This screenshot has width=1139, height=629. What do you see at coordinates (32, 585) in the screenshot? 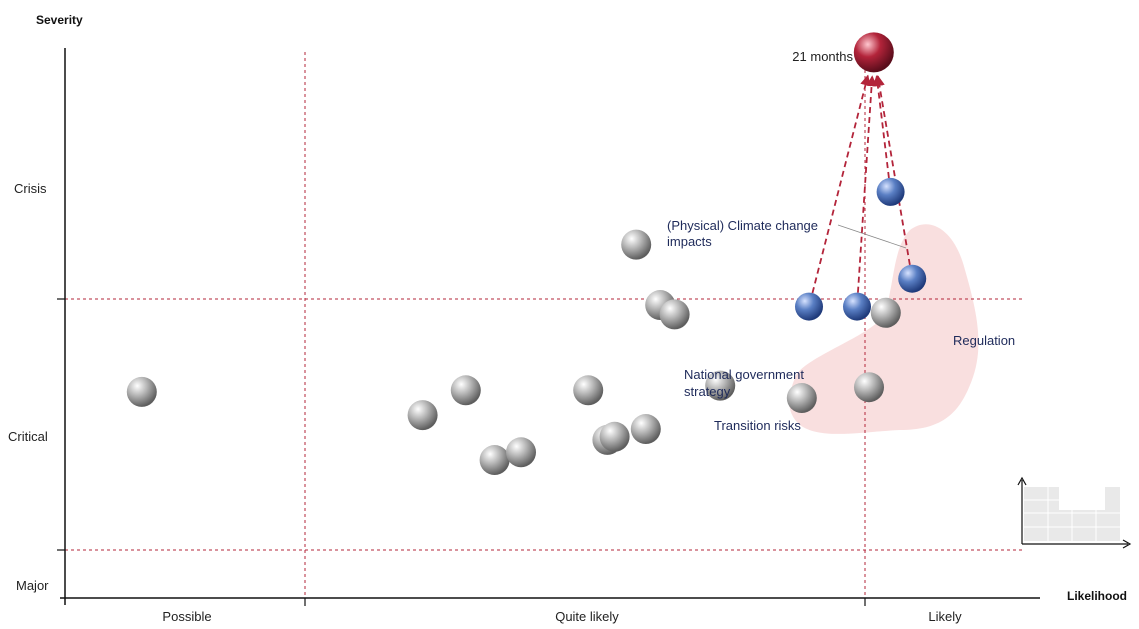
I see `y-tick-label-major: Major` at bounding box center [32, 585].